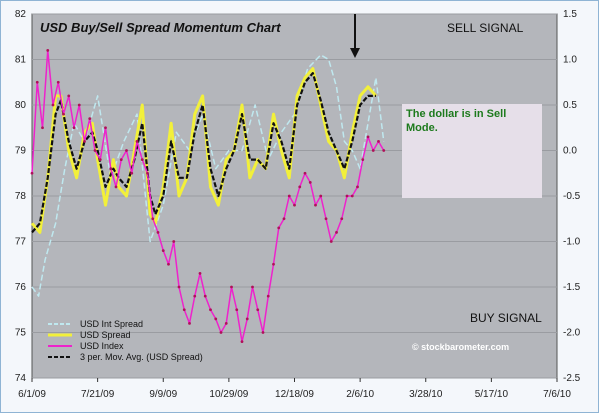  What do you see at coordinates (21, 333) in the screenshot?
I see `y-left-tick-label: 75` at bounding box center [21, 333].